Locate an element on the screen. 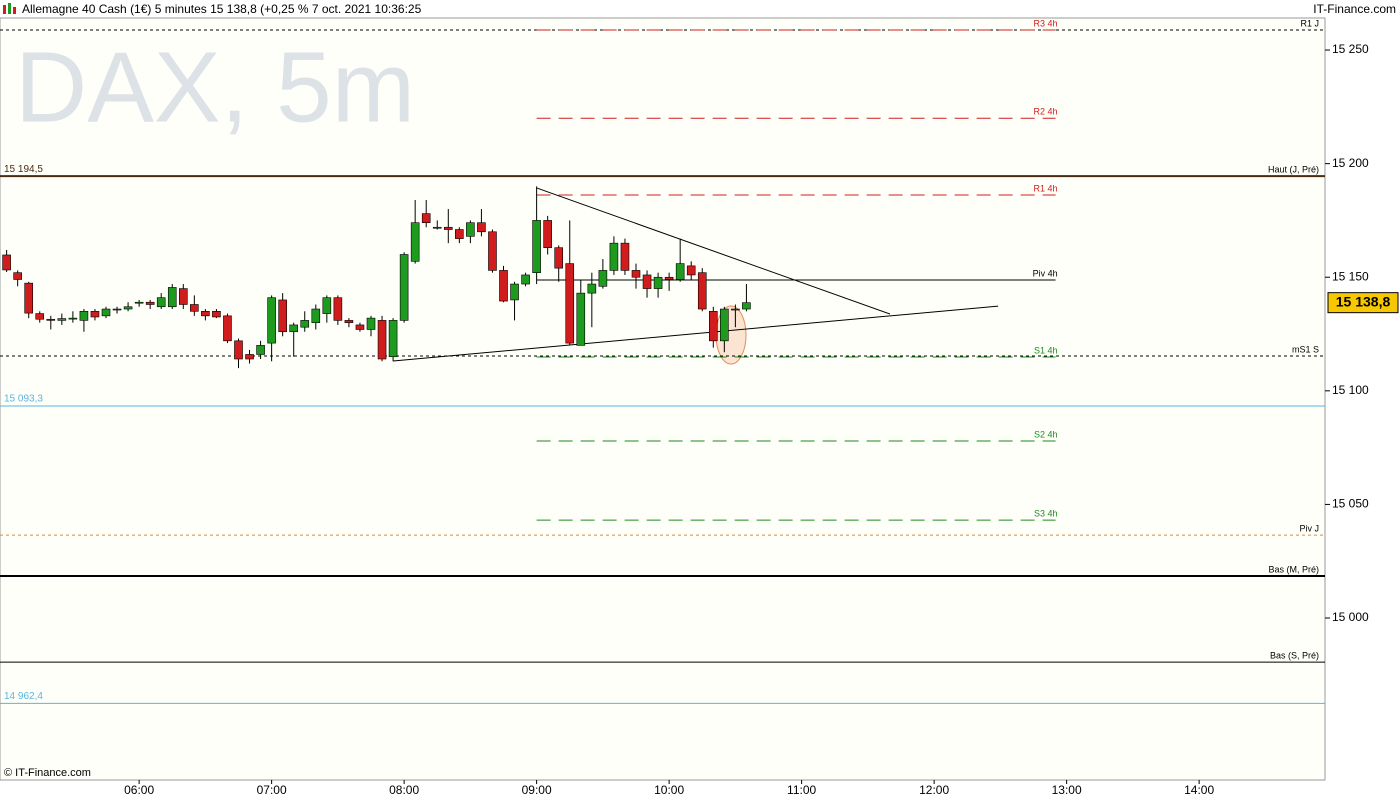  x-tick-label: 06:00 is located at coordinates (139, 790).